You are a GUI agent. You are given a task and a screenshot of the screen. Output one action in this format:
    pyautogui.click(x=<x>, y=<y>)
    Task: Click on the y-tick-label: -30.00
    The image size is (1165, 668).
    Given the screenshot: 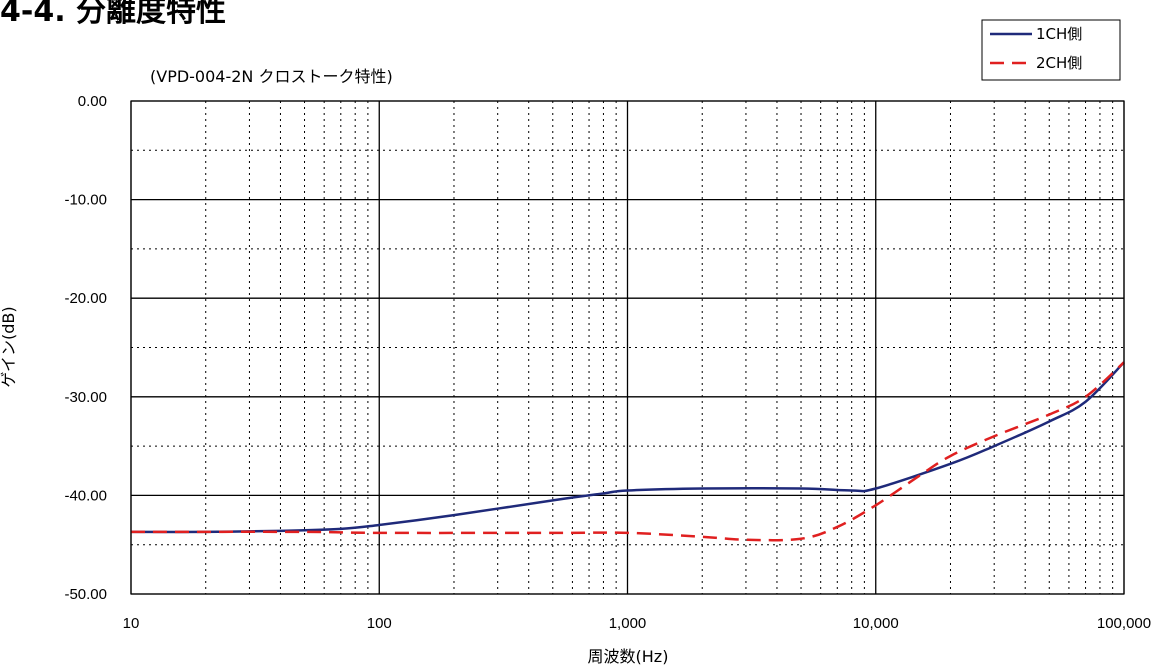 What is the action you would take?
    pyautogui.click(x=85, y=397)
    